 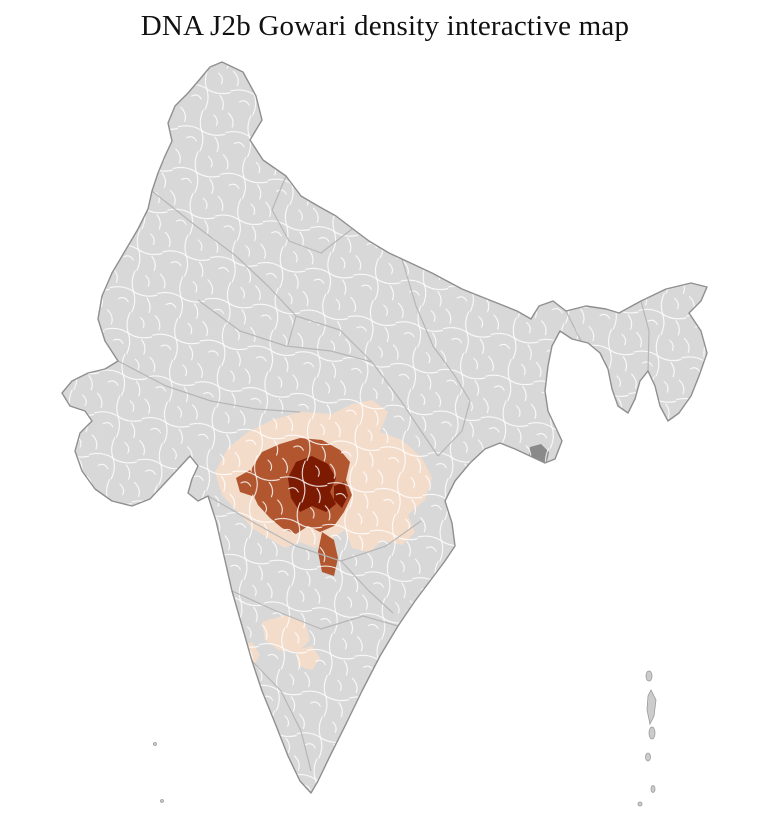 I want to click on page-title: DNA J2b Gowari density interactive map, so click(x=385, y=26).